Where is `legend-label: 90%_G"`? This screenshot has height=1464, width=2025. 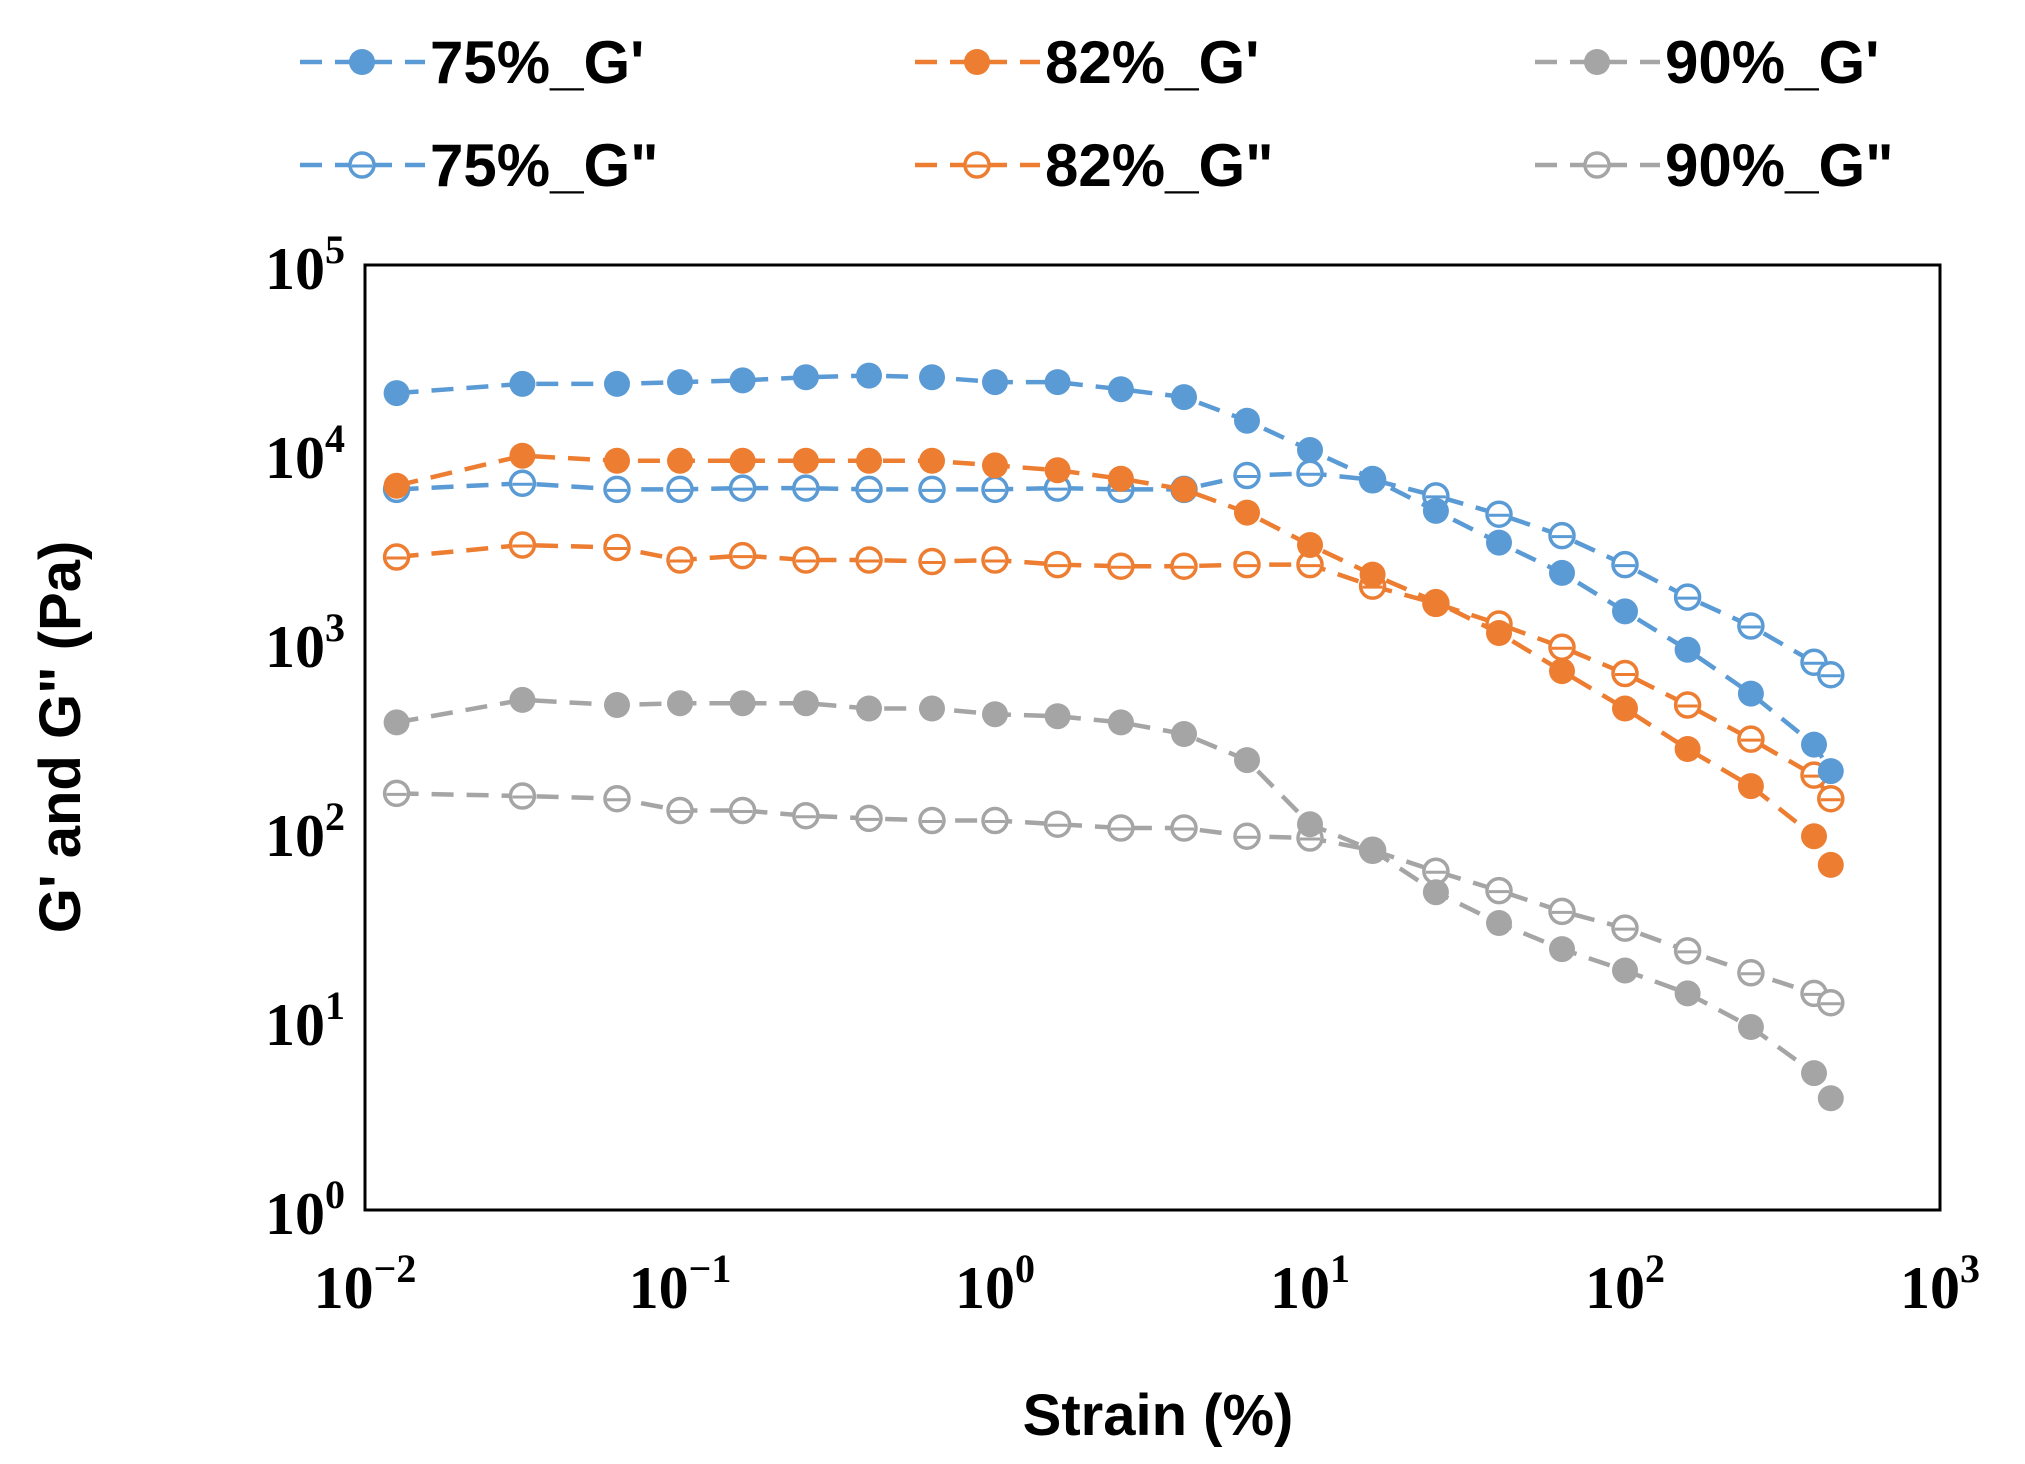 legend-label: 90%_G" is located at coordinates (1779, 165).